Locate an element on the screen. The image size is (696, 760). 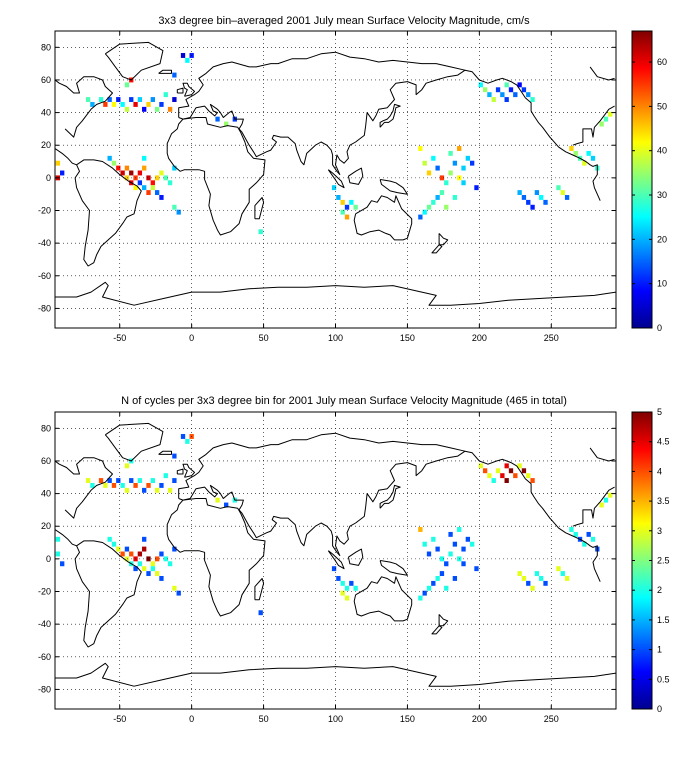
colorbar-tick-label: 2.5 is located at coordinates (663, 561).